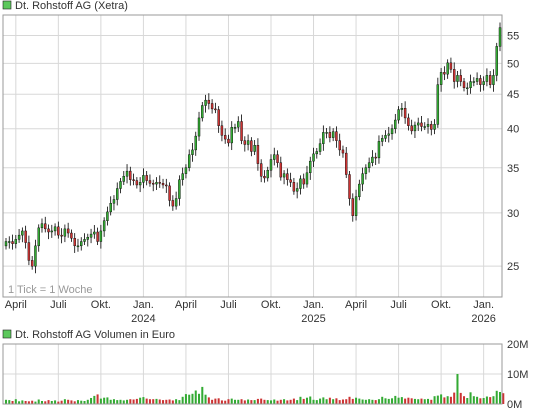 This screenshot has height=413, width=545. I want to click on price-x-year-label: 2025, so click(313, 319).